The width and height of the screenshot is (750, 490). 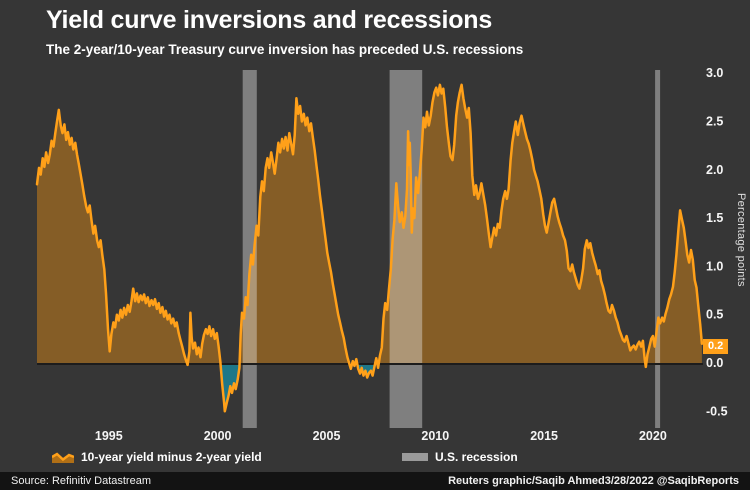 What do you see at coordinates (714, 73) in the screenshot?
I see `y-tick-label: 3.0` at bounding box center [714, 73].